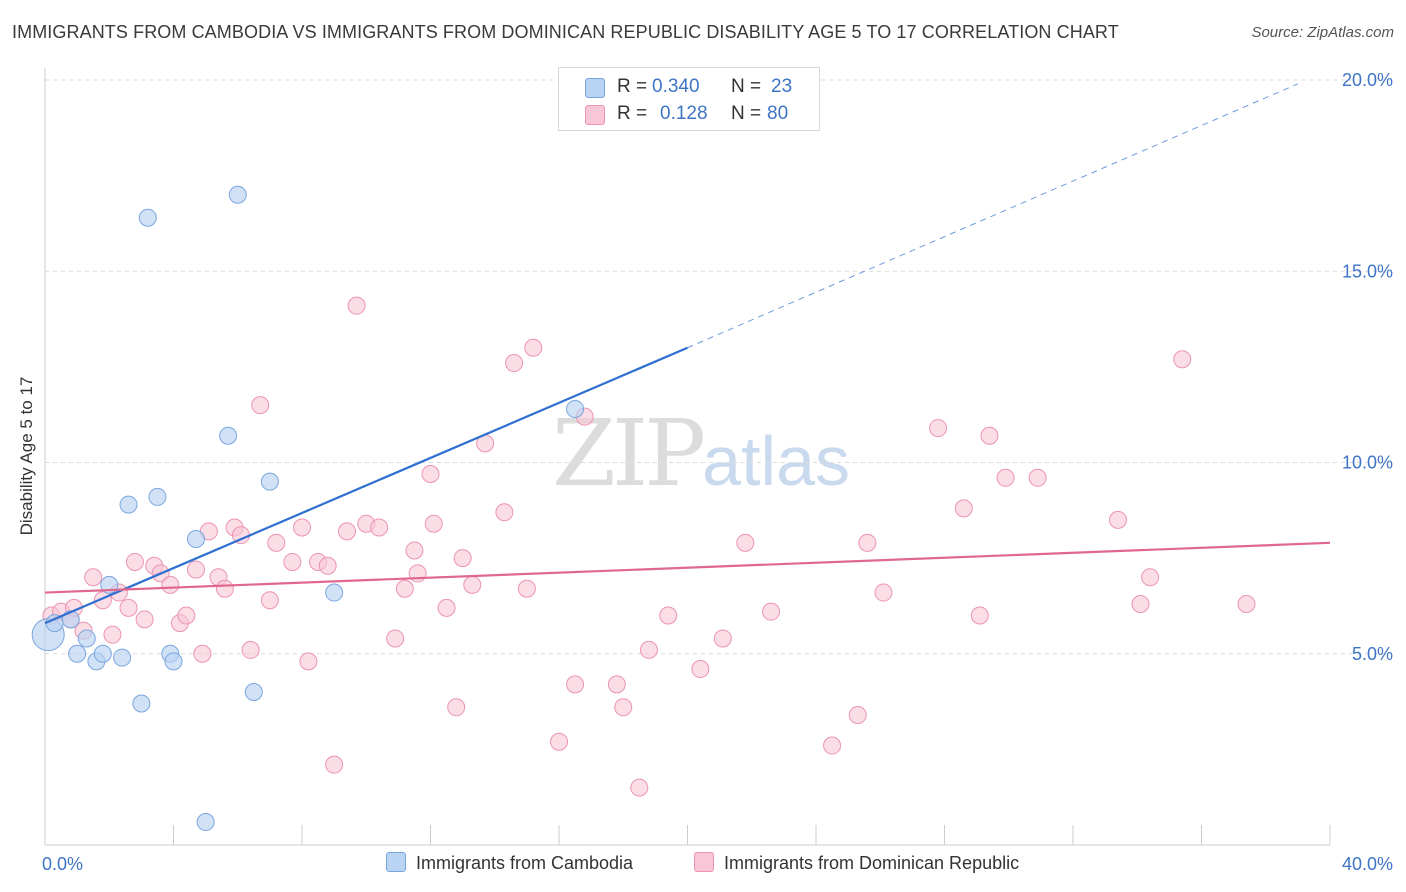 The image size is (1406, 892). Describe the element at coordinates (525, 863) in the screenshot. I see `bottom-legend-label-cambodia: Immigrants from Cambodia` at that location.